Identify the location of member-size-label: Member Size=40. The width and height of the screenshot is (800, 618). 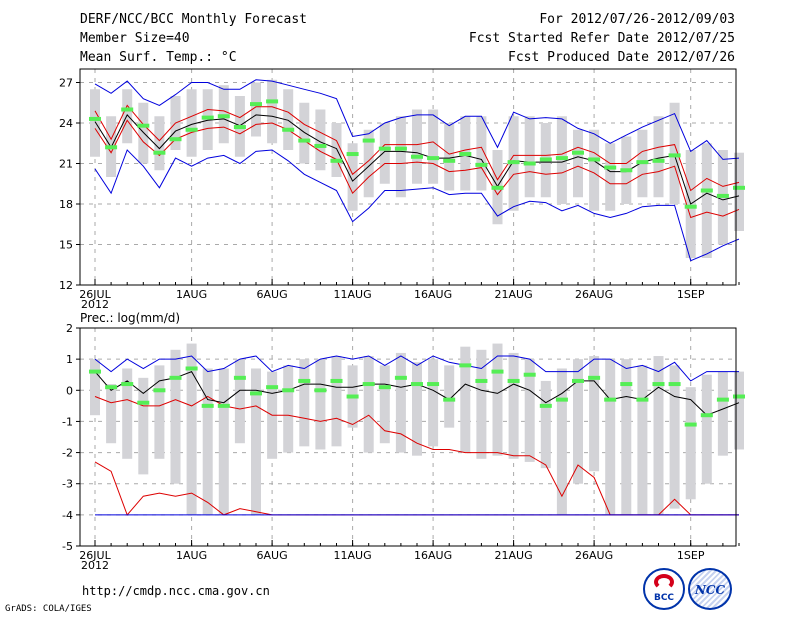
(135, 38).